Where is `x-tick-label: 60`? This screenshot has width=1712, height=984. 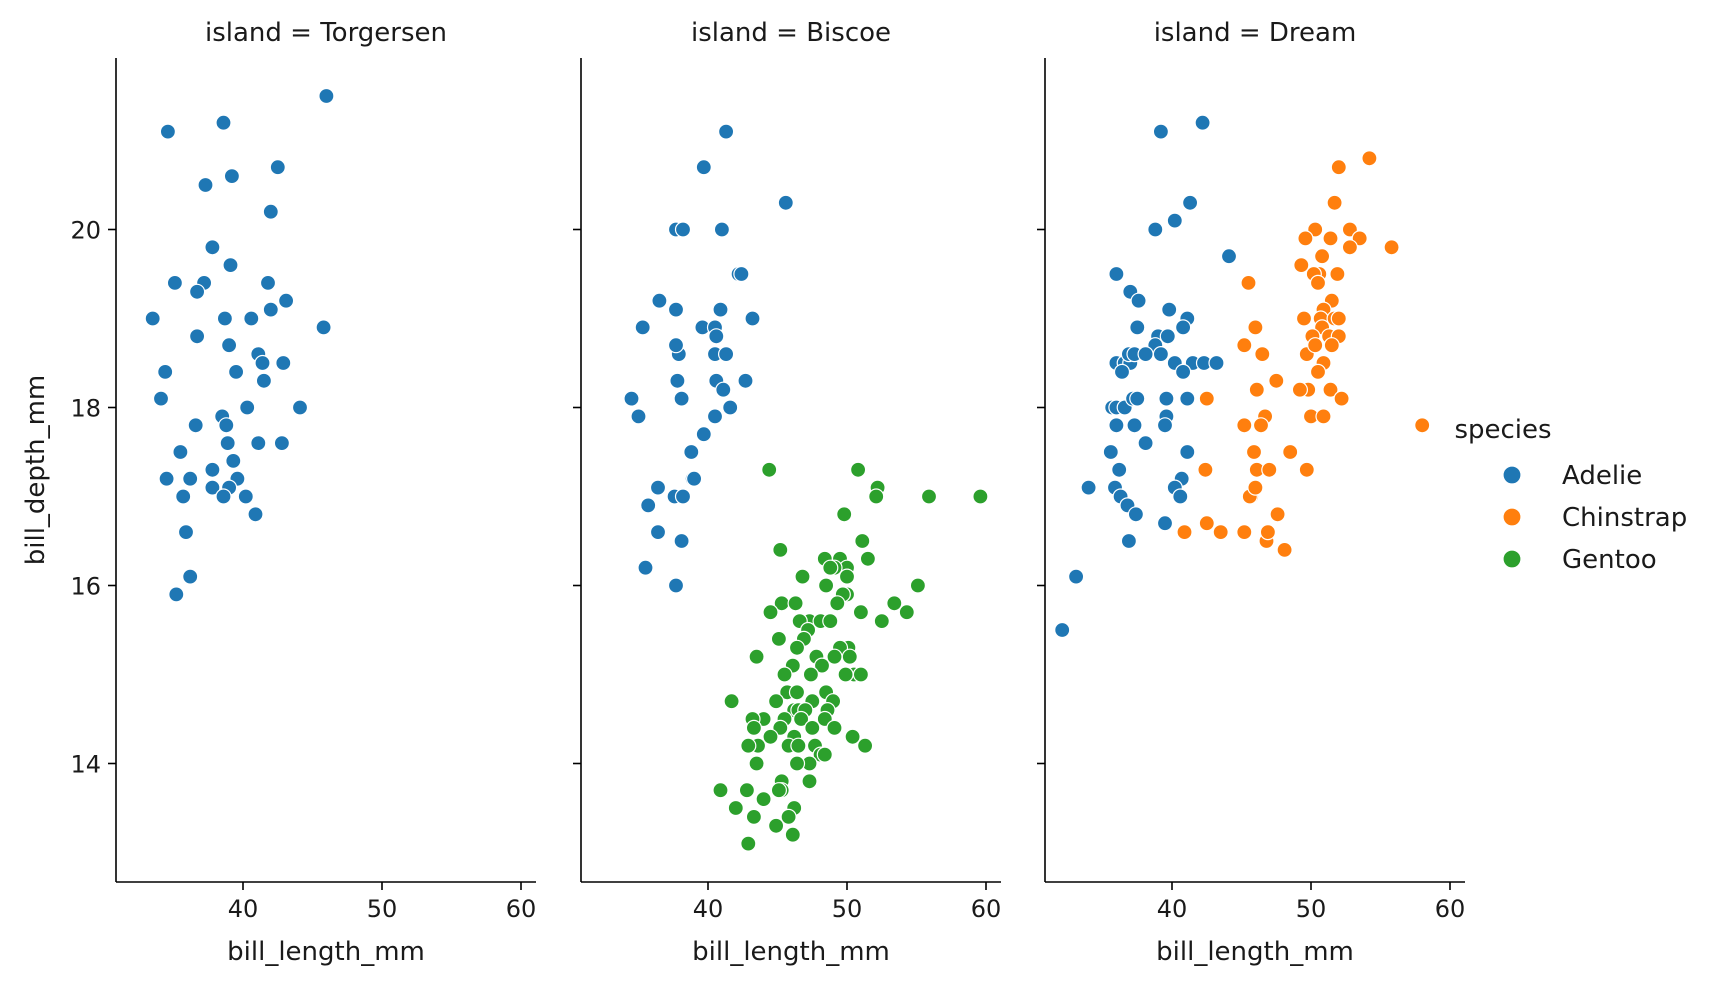 x-tick-label: 60 is located at coordinates (1450, 909).